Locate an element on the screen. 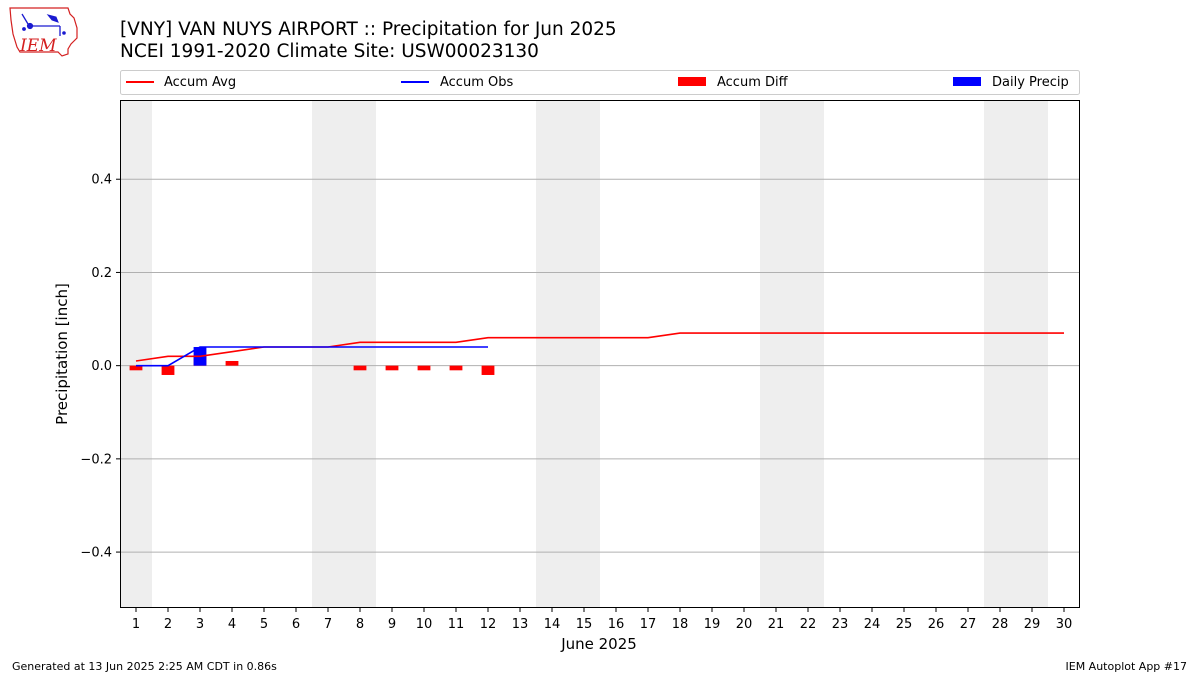 Image resolution: width=1200 pixels, height=675 pixels. y-tick-label: −0.2 is located at coordinates (96, 459).